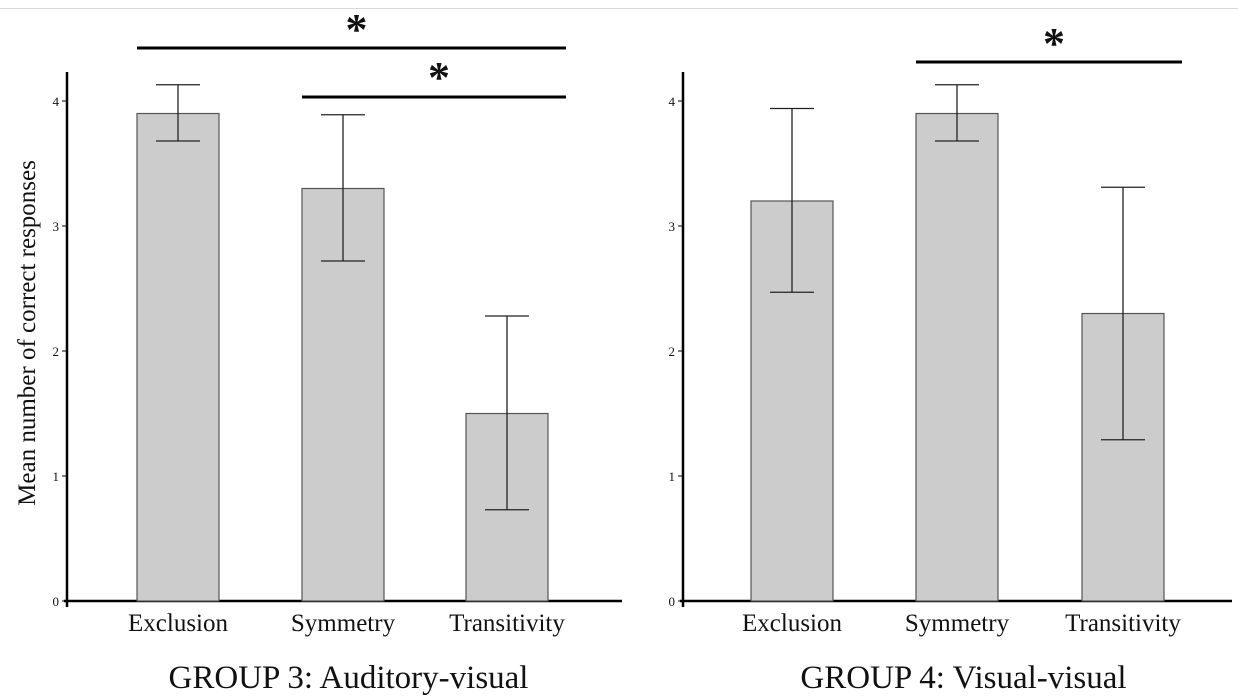  Describe the element at coordinates (963, 678) in the screenshot. I see `panel-title: GROUP 4: Visual-visual` at that location.